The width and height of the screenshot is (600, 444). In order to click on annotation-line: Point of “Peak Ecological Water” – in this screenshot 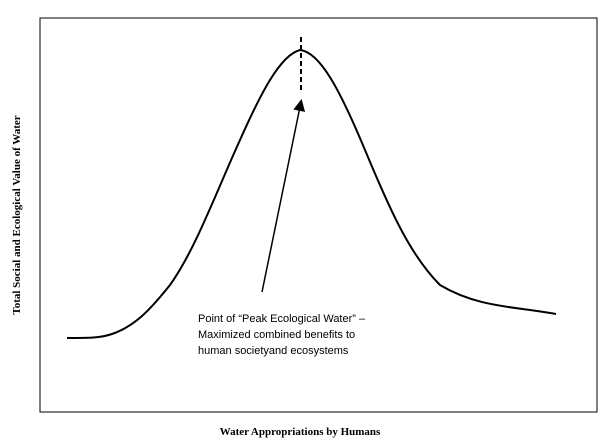, I will do `click(282, 319)`.